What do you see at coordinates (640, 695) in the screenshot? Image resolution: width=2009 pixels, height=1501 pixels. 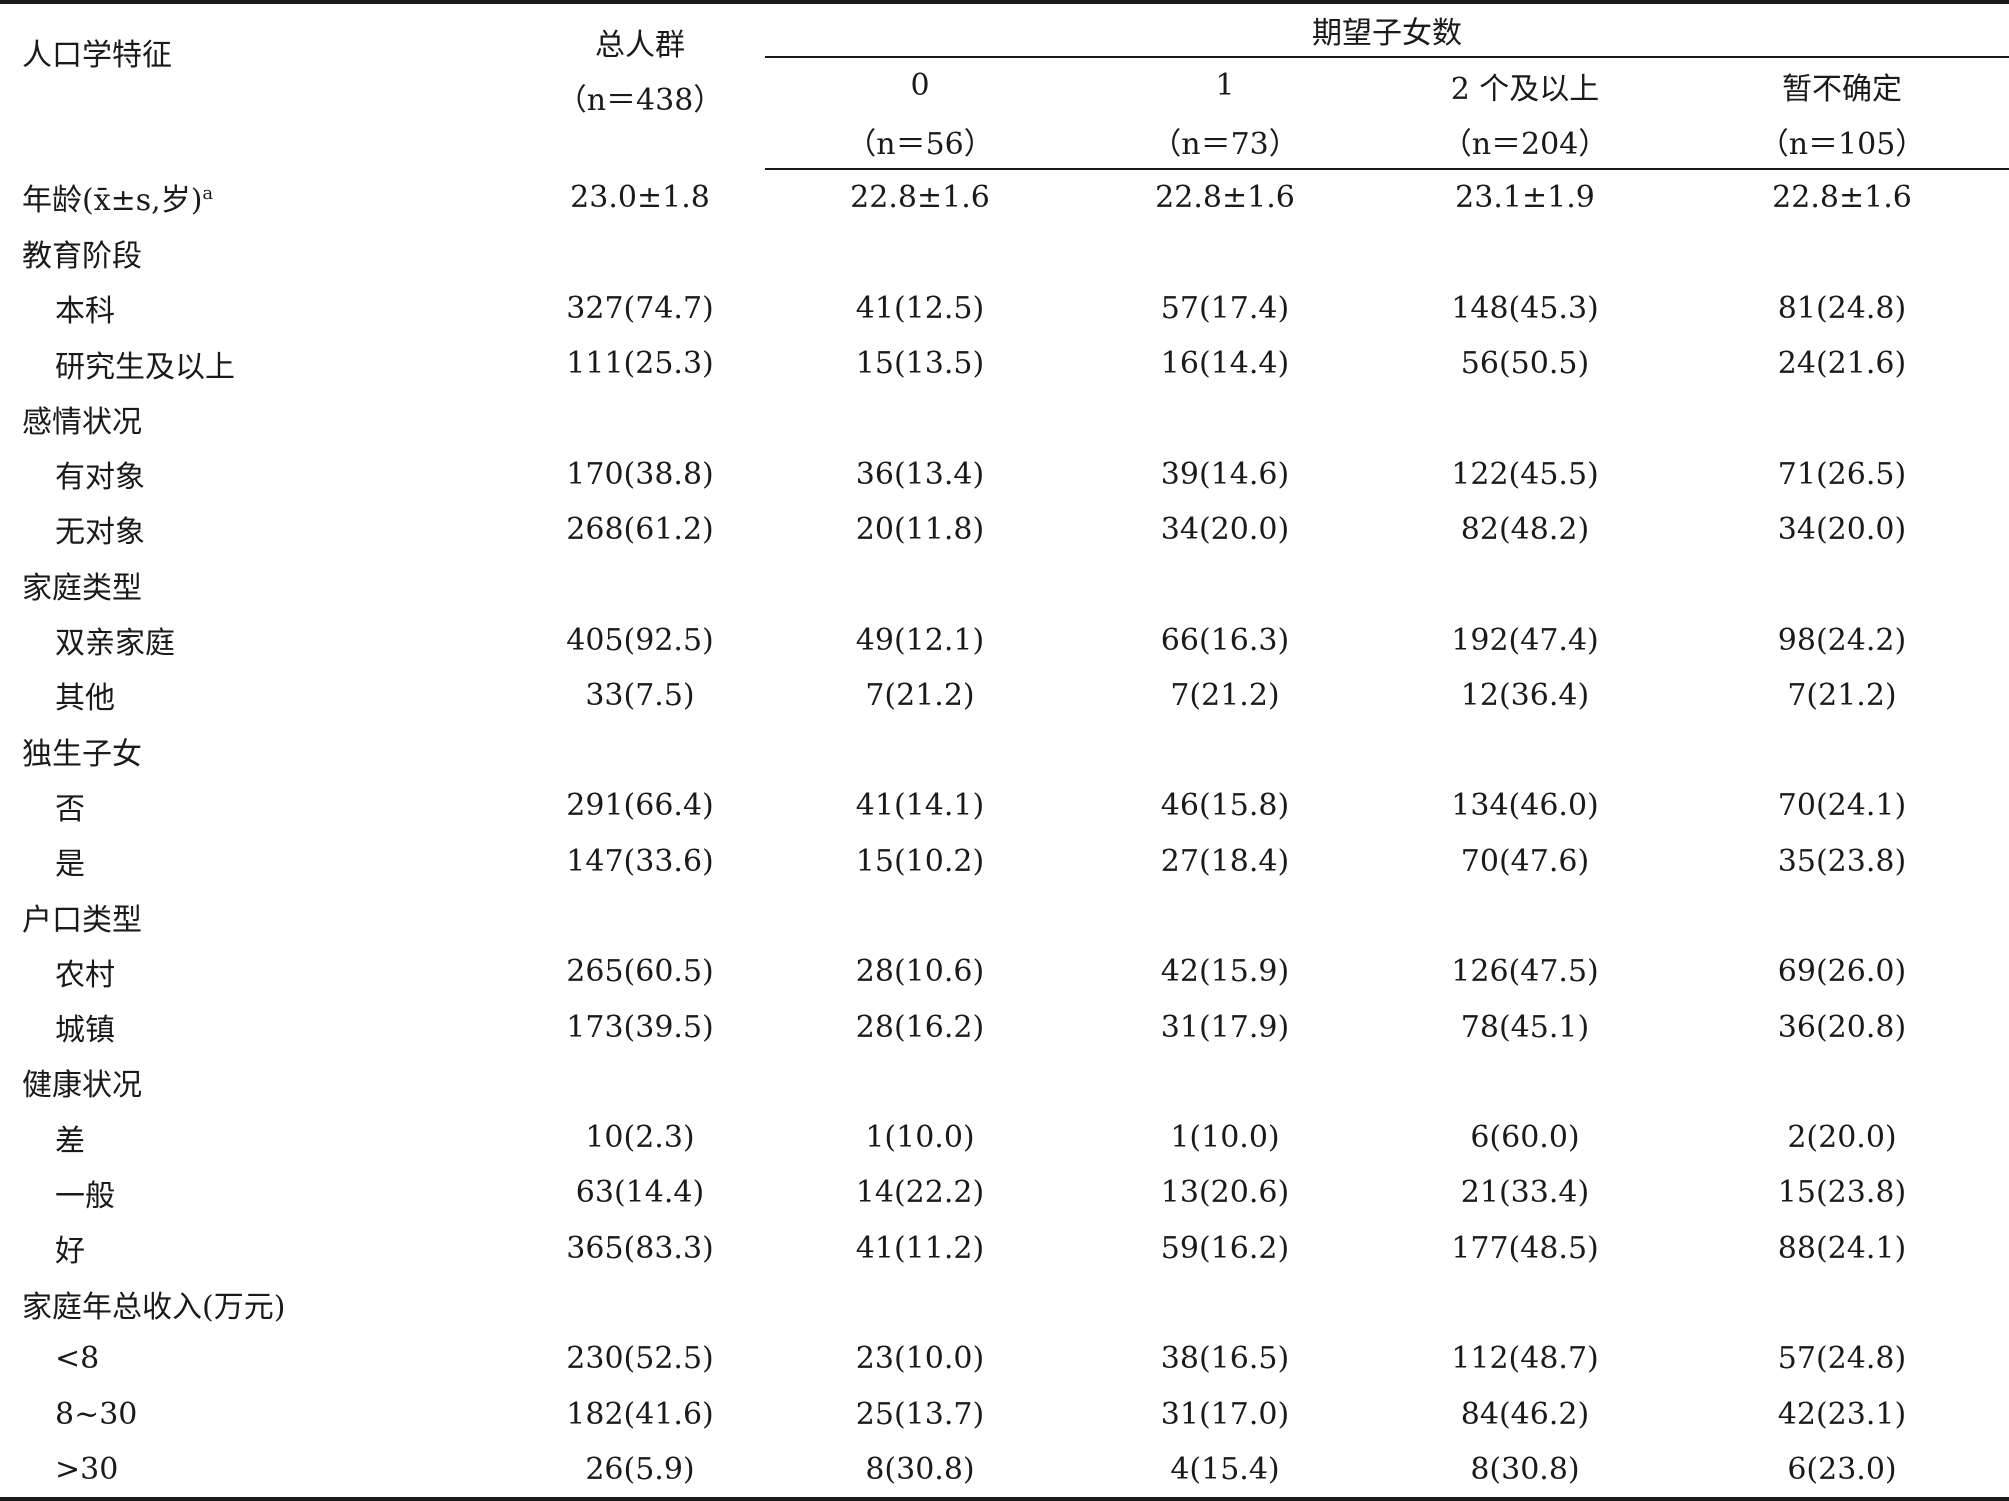 I see `table-cell: 33(7.5)` at bounding box center [640, 695].